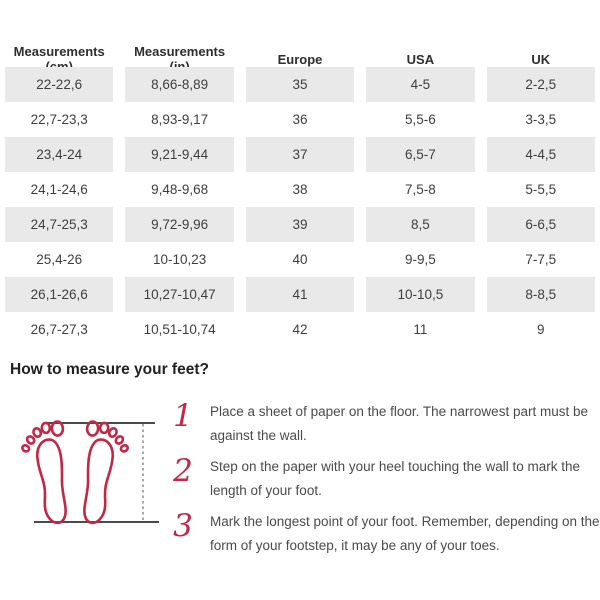 This screenshot has height=600, width=600. What do you see at coordinates (420, 224) in the screenshot?
I see `table-cell: 8,5` at bounding box center [420, 224].